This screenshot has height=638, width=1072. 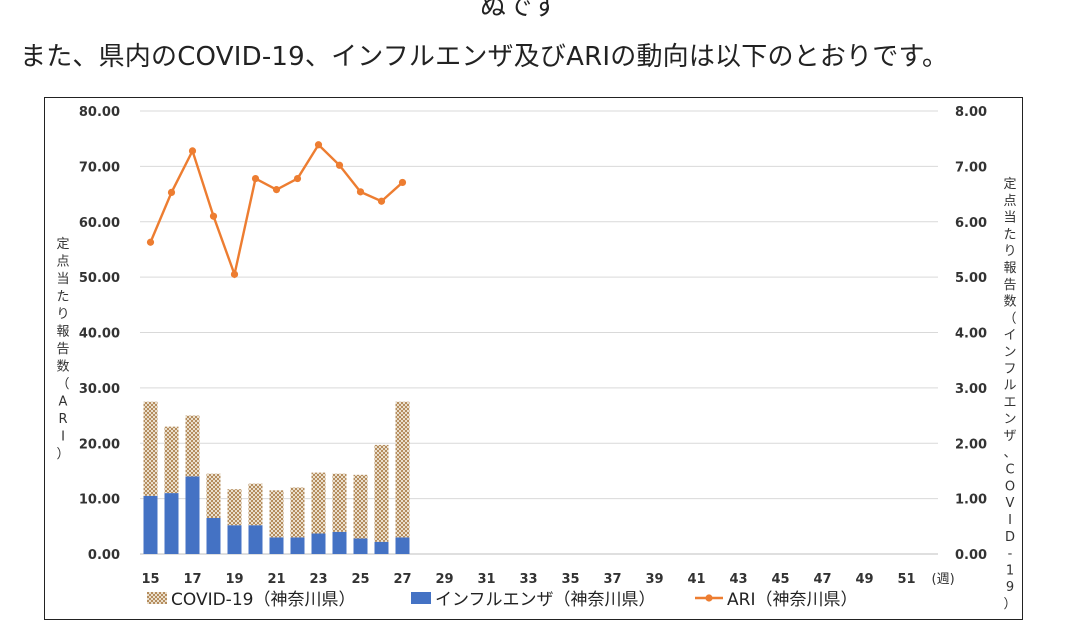 What do you see at coordinates (1009, 218) in the screenshot?
I see `right-axis-title-char: 当` at bounding box center [1009, 218].